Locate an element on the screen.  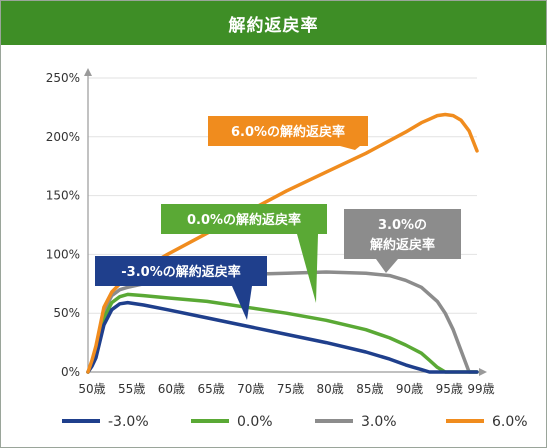
y-tick-label: 0% is located at coordinates (70, 372).